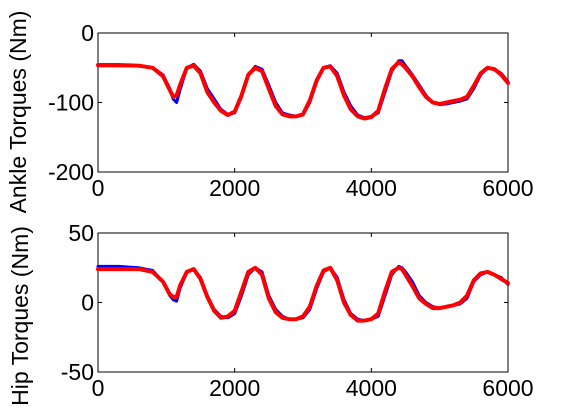 The image size is (561, 420). What do you see at coordinates (303, 294) in the screenshot?
I see `hip-series-red-line` at bounding box center [303, 294].